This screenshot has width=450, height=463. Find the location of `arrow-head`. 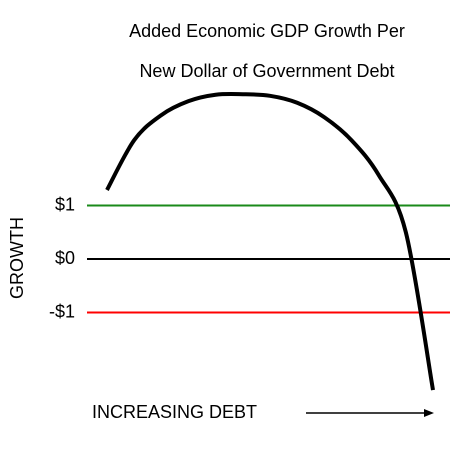

arrow-head is located at coordinates (429, 413).